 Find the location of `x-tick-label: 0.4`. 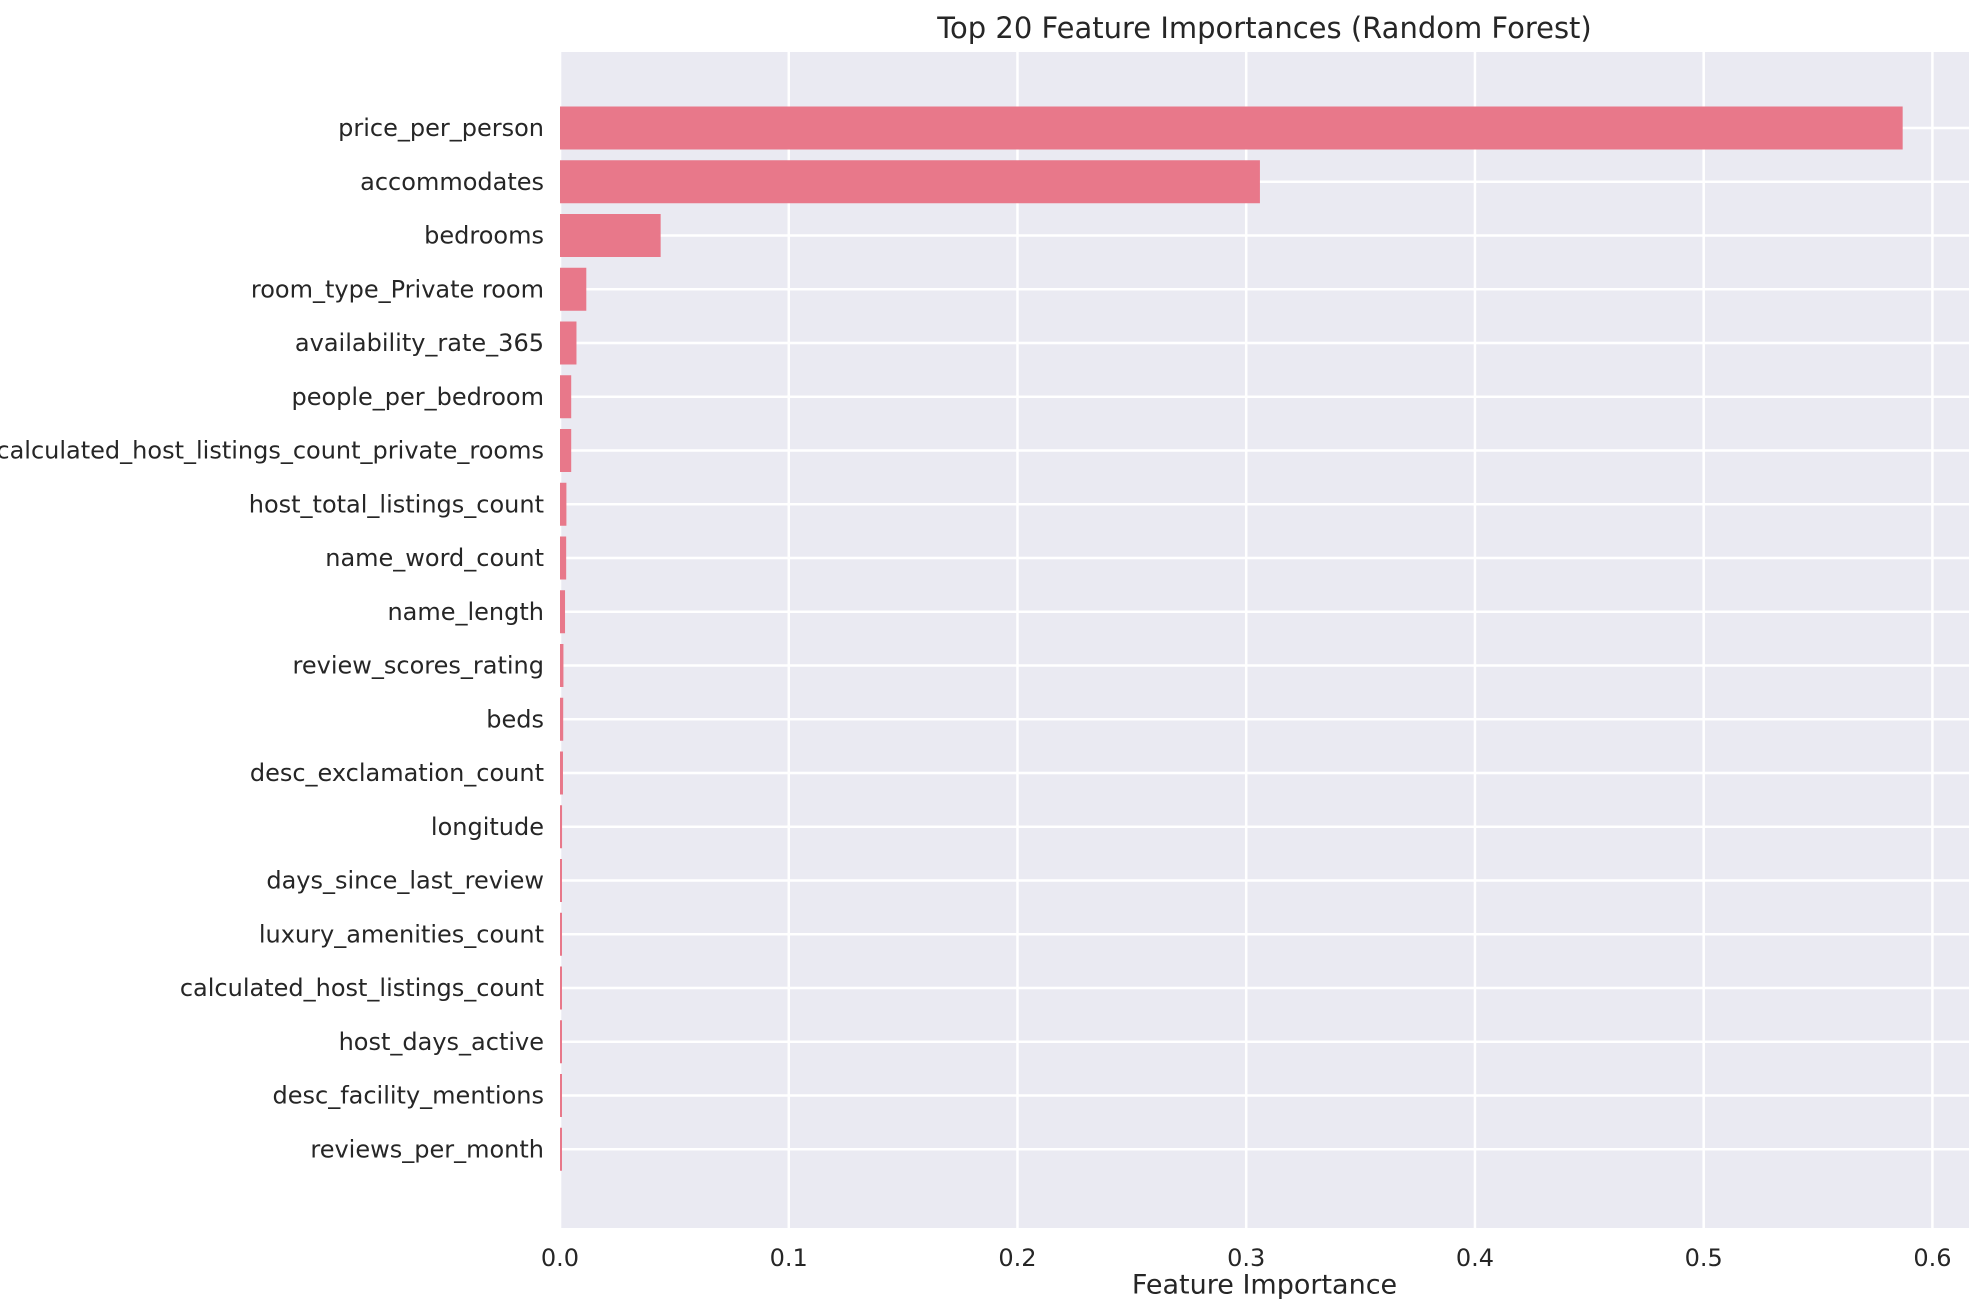

x-tick-label: 0.4 is located at coordinates (1475, 1258).